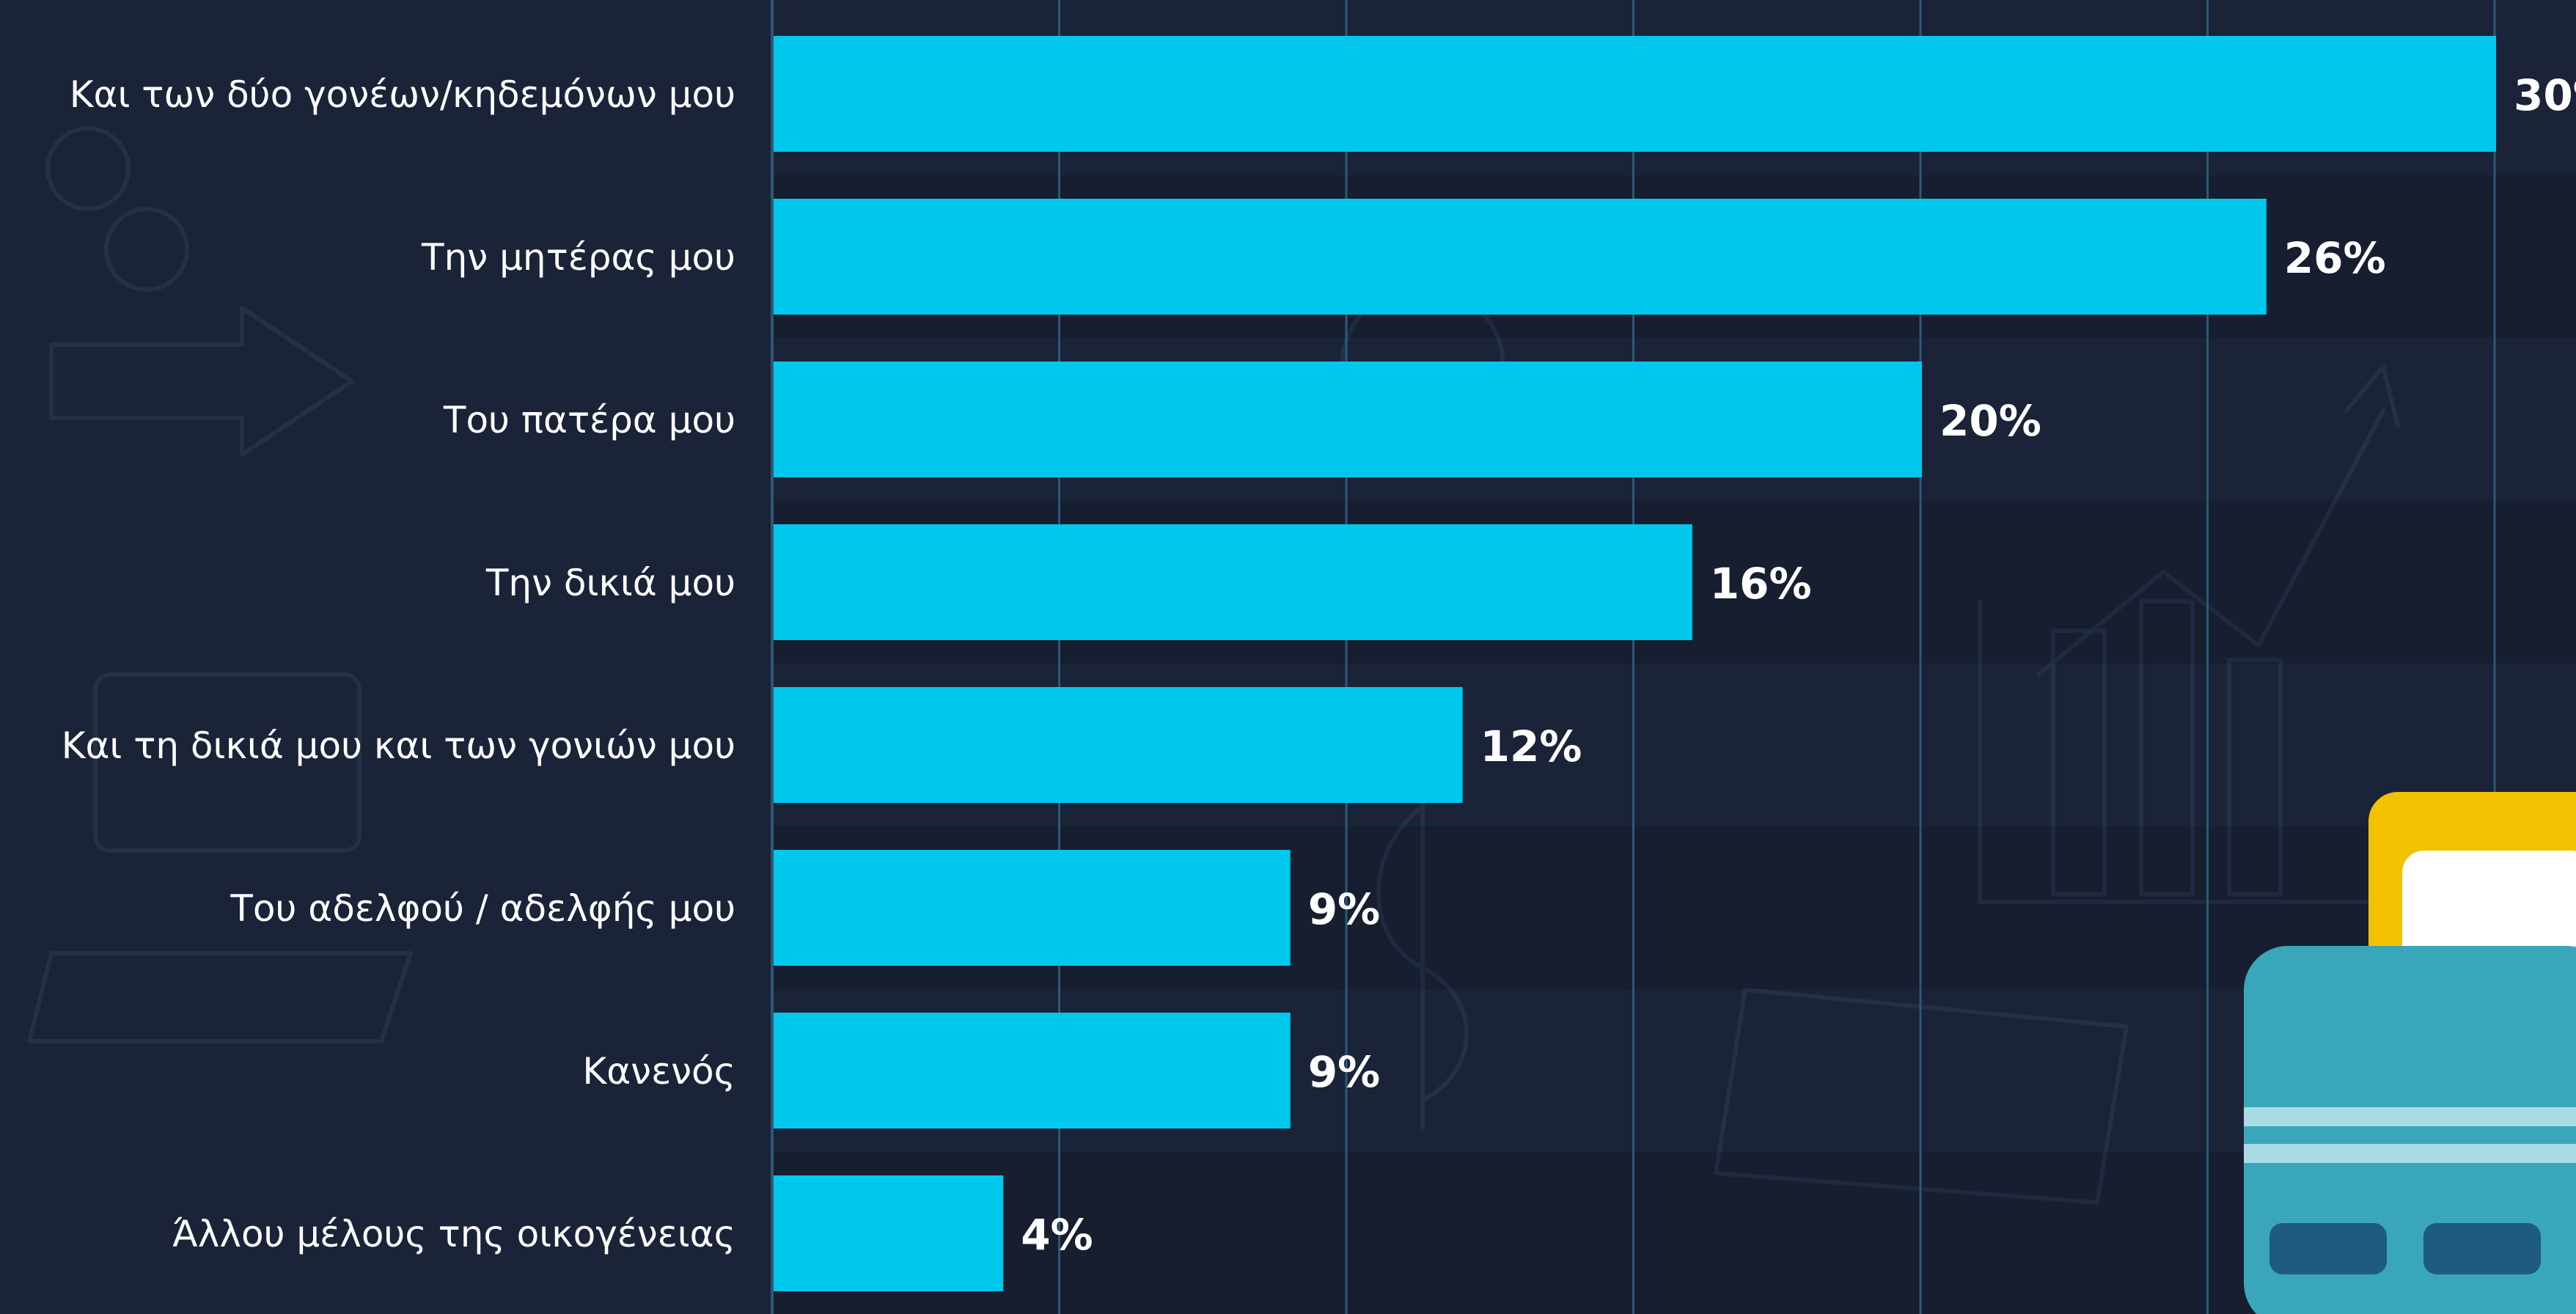  What do you see at coordinates (658, 1071) in the screenshot?
I see `category-label: Κανενός` at bounding box center [658, 1071].